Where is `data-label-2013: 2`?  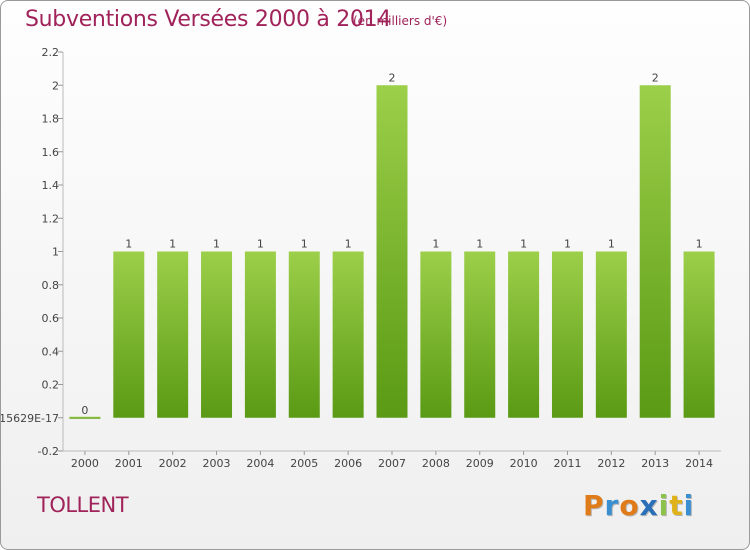 data-label-2013: 2 is located at coordinates (655, 77).